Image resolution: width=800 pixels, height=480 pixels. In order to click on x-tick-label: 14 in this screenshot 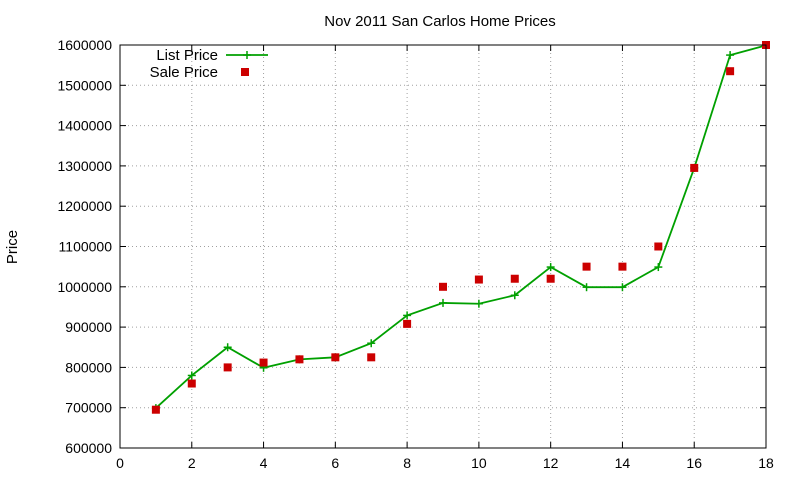, I will do `click(623, 463)`.